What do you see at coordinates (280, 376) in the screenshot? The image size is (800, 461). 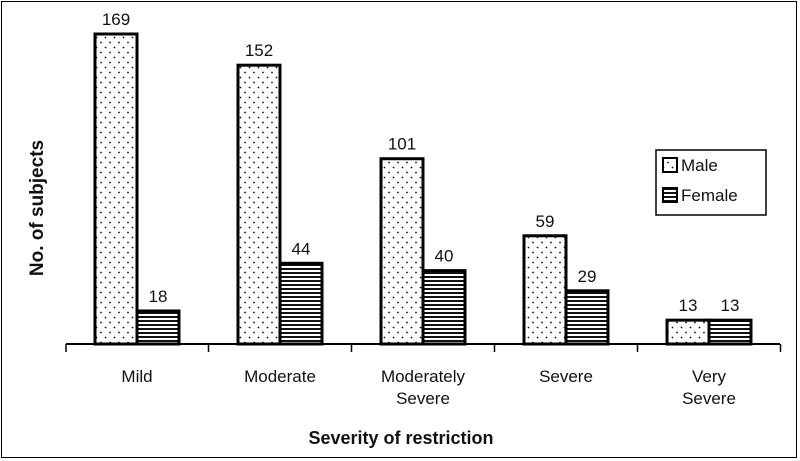 I see `category-label-1-0: Moderate` at bounding box center [280, 376].